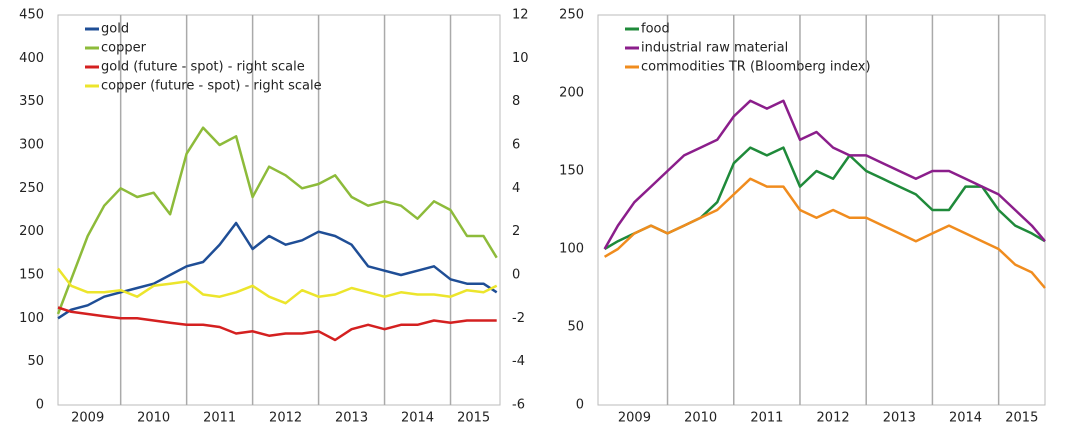  Describe the element at coordinates (520, 15) in the screenshot. I see `y2-tick-label: 12` at that location.